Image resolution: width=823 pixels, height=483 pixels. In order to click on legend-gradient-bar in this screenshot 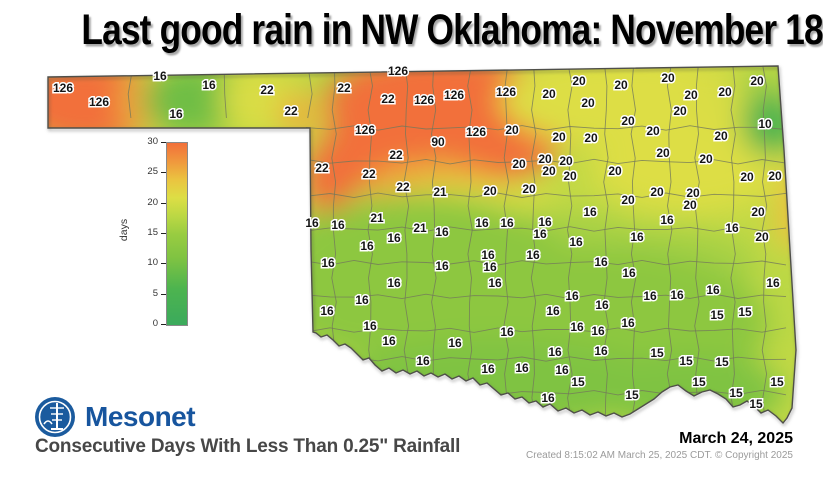, I will do `click(177, 234)`.